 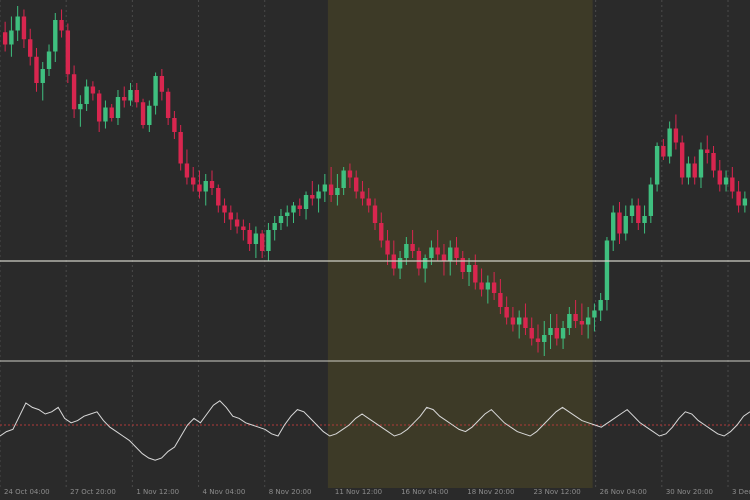 I want to click on oscillator-line, so click(x=375, y=430).